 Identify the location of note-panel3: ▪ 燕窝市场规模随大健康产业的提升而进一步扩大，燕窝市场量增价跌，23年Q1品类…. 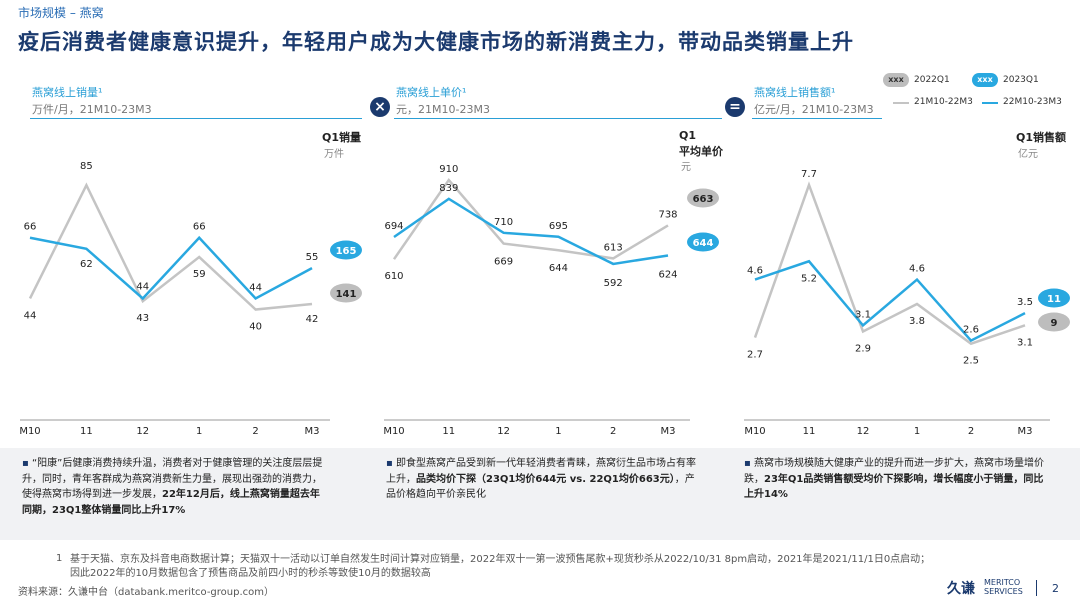
(897, 479).